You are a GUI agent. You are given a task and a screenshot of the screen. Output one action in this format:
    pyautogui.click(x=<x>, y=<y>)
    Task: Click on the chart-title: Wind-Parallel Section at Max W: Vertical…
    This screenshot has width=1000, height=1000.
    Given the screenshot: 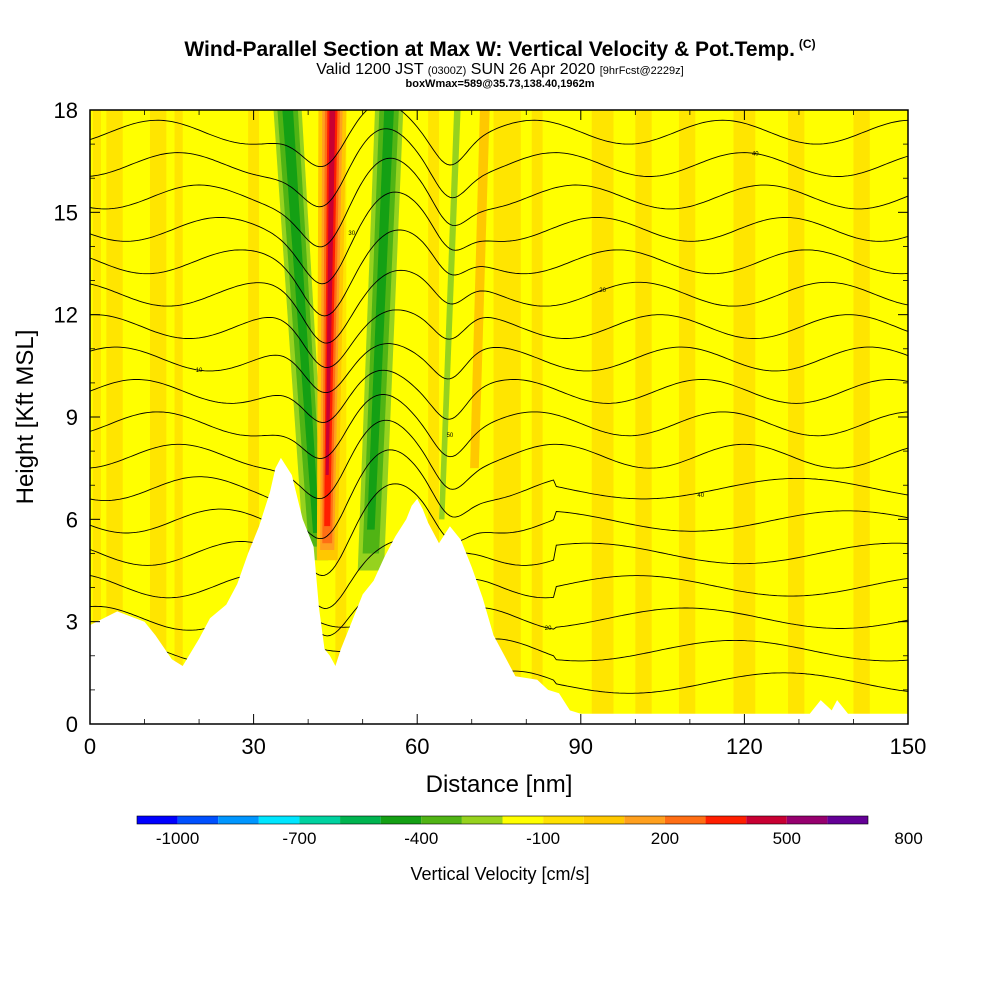 What is the action you would take?
    pyautogui.click(x=500, y=49)
    